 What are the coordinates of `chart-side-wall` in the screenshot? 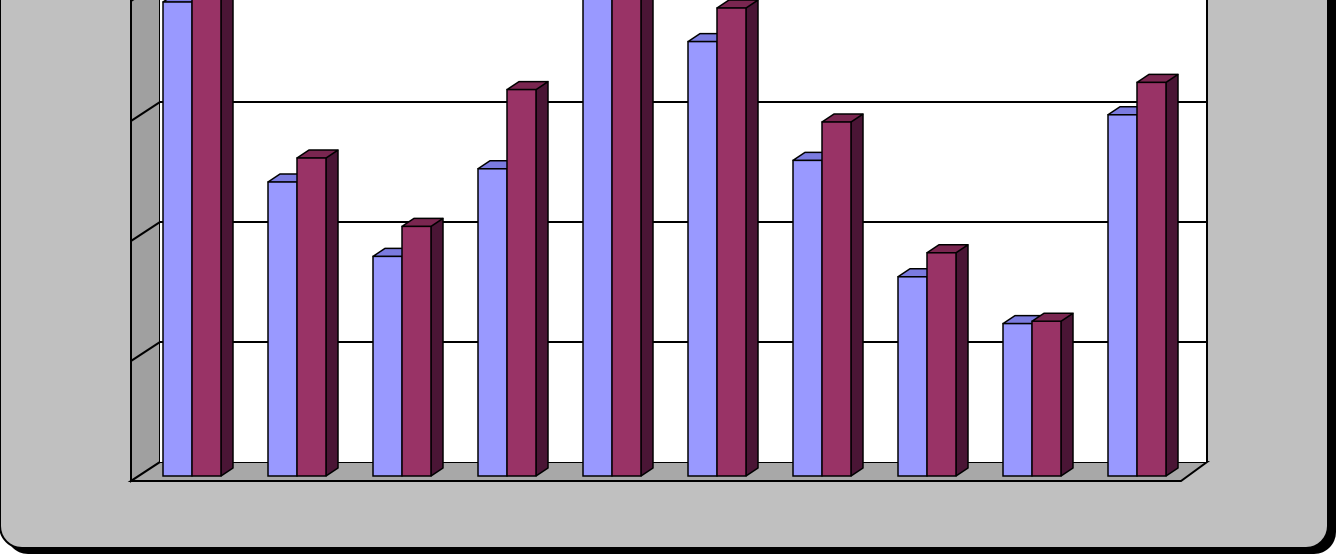 It's located at (145, 241).